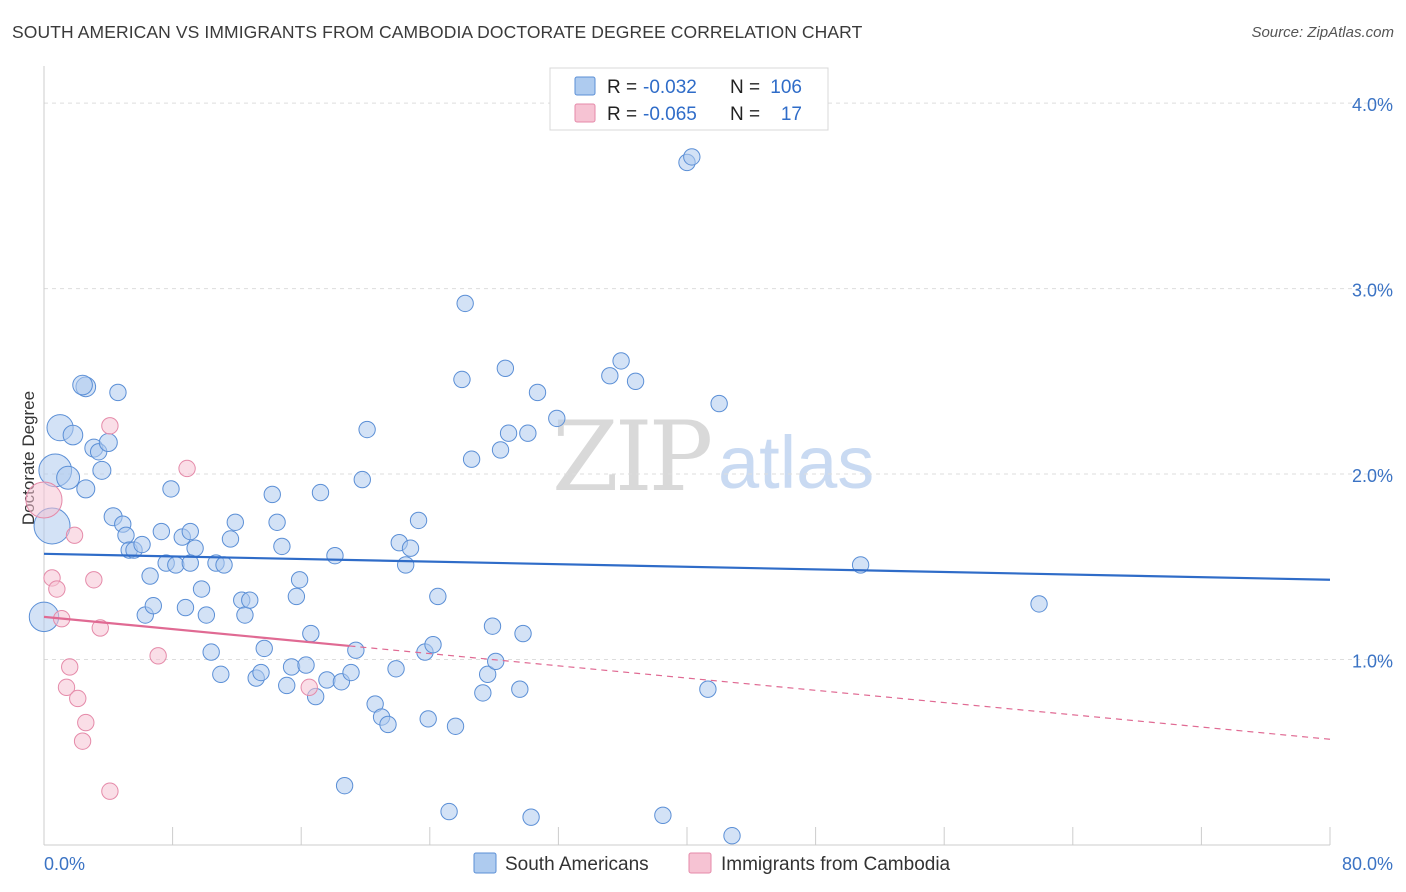  Describe the element at coordinates (577, 864) in the screenshot. I see `series-legend-south-americans: South Americans` at that location.